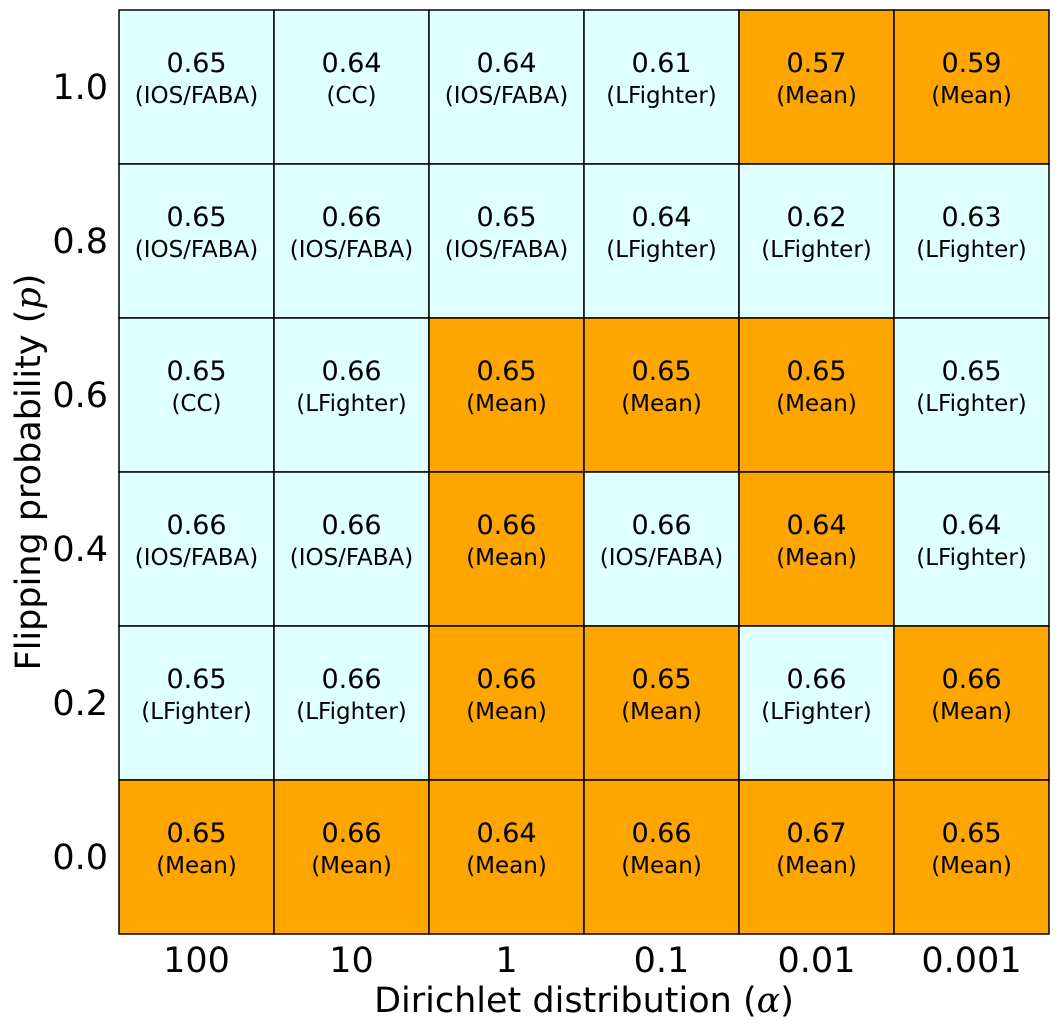  I want to click on y-tick-label: 1.0, so click(80, 88).